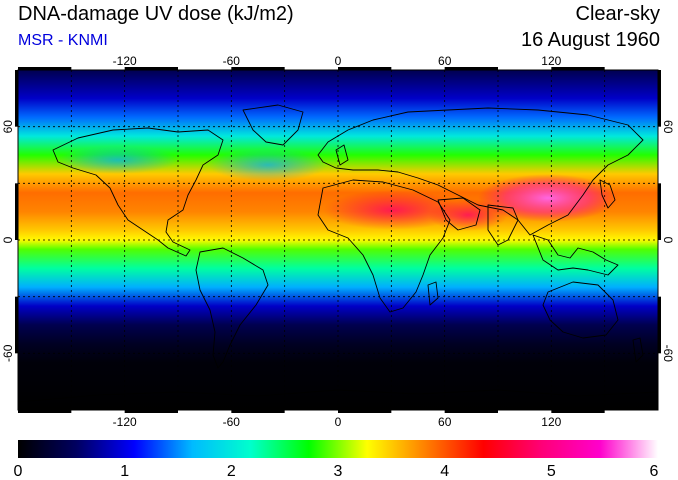 This screenshot has height=480, width=678. I want to click on hotspot-sahara, so click(393, 210).